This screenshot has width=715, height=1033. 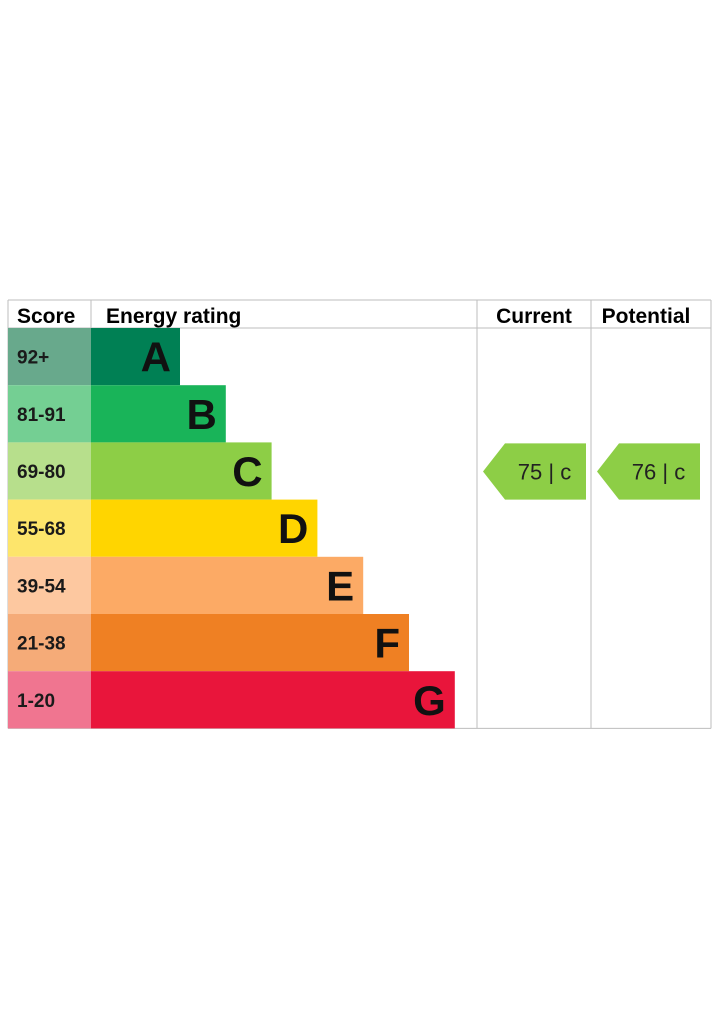 I want to click on header-potential: Potential, so click(x=646, y=316).